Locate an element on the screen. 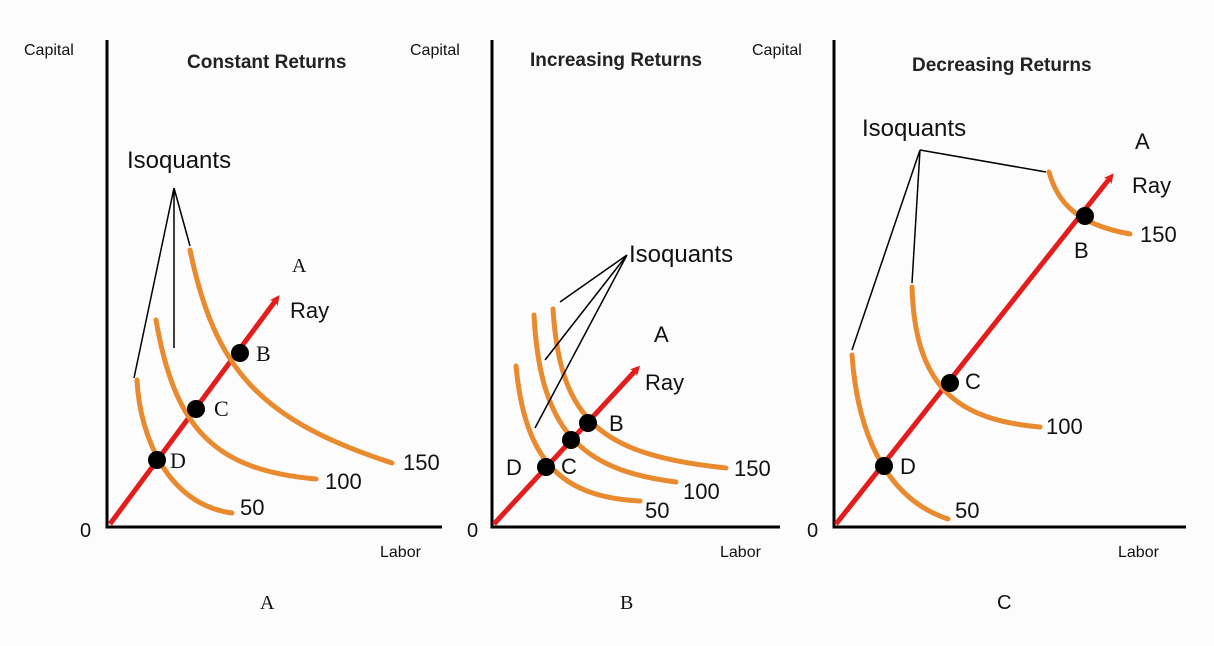  panel-title: Increasing Returns is located at coordinates (616, 60).